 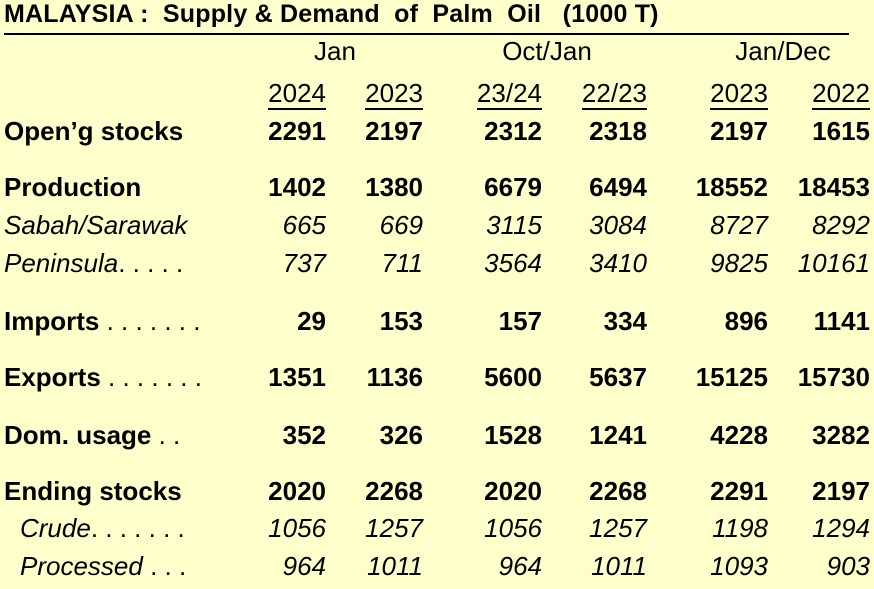 What do you see at coordinates (520, 321) in the screenshot?
I see `row-value: 157` at bounding box center [520, 321].